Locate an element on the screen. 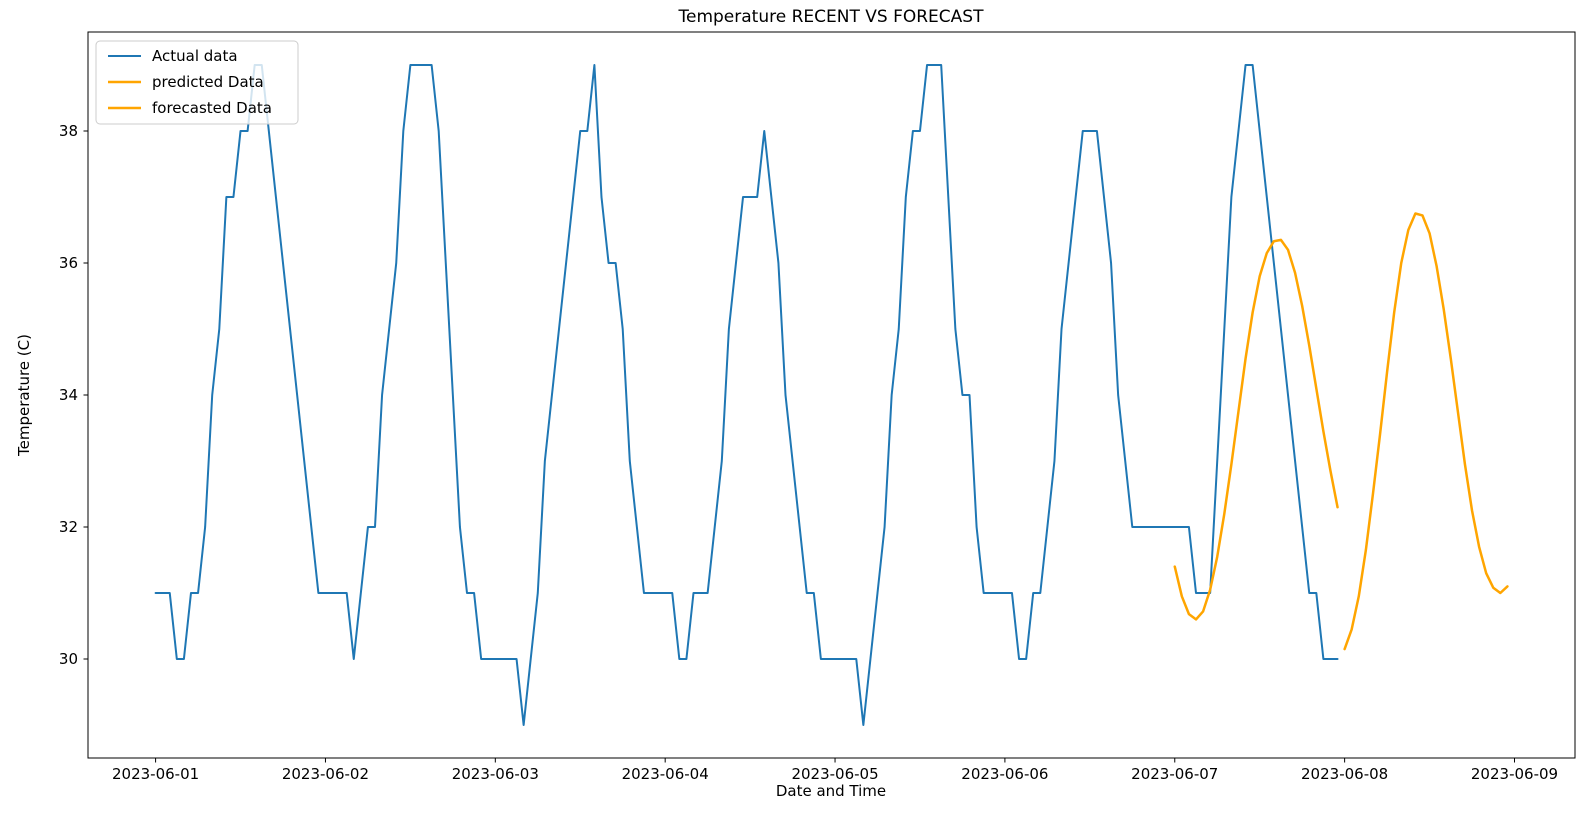 Image resolution: width=1591 pixels, height=818 pixels. legend-item-label-0: Actual data is located at coordinates (195, 56).